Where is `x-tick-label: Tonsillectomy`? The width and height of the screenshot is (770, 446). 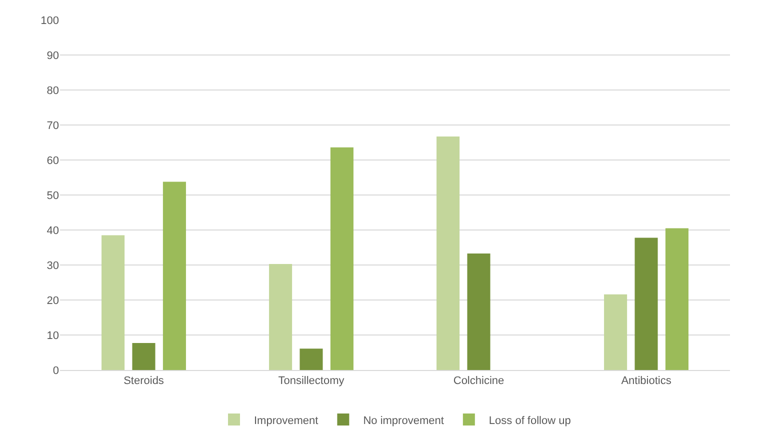 x-tick-label: Tonsillectomy is located at coordinates (311, 381).